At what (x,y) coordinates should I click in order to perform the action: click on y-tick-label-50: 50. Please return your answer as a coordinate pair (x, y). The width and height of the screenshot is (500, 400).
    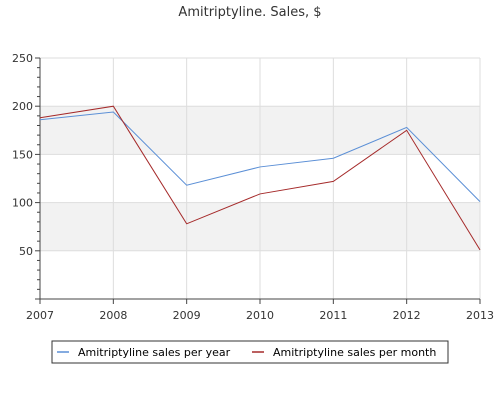
    Looking at the image, I should click on (26, 251).